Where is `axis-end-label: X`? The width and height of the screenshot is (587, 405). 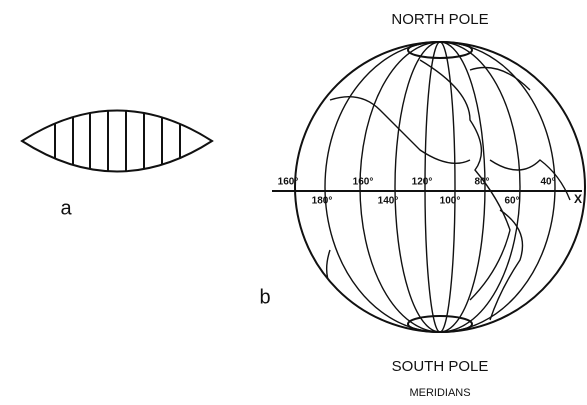 axis-end-label: X is located at coordinates (578, 199).